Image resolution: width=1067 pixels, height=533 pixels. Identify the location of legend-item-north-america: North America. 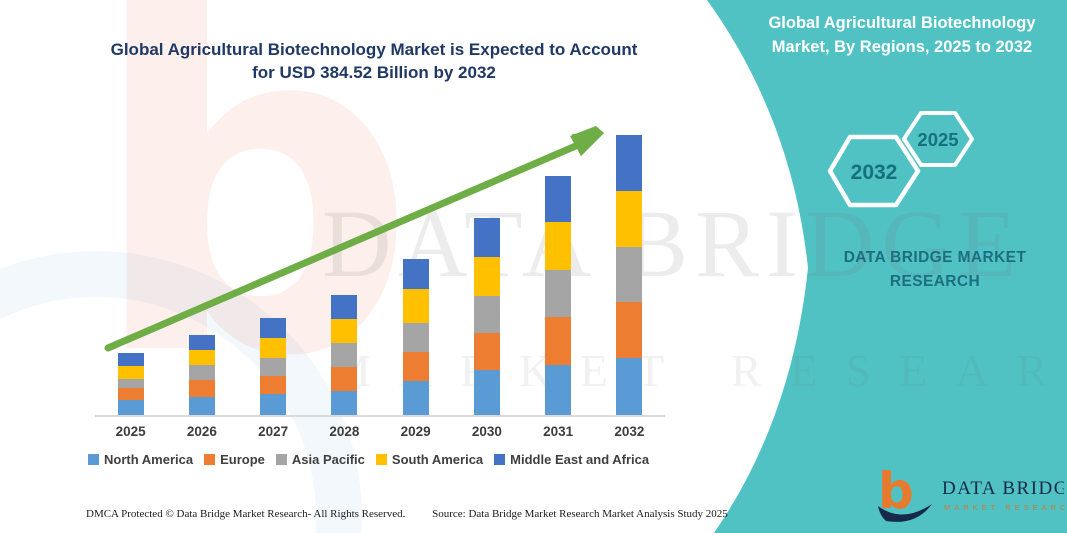
(140, 459).